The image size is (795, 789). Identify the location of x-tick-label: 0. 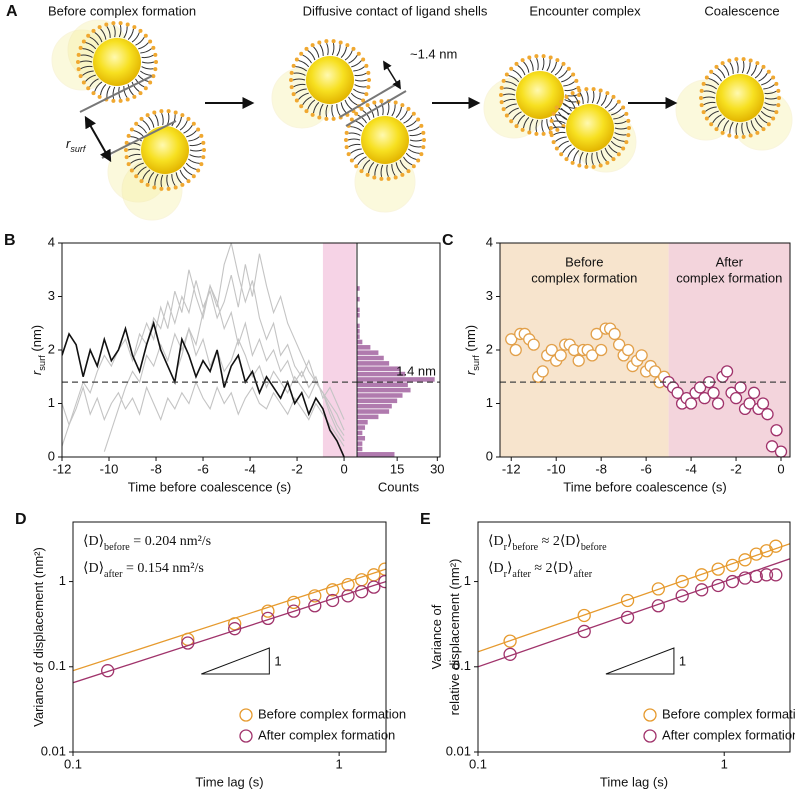
(780, 468).